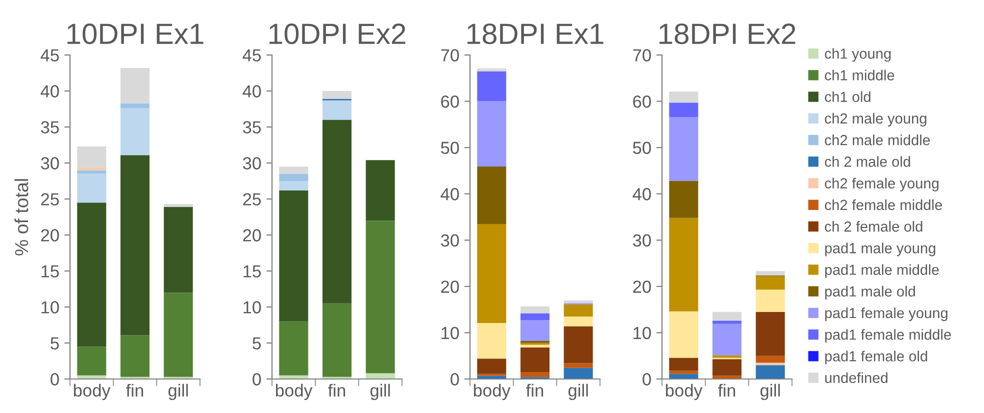  What do you see at coordinates (338, 34) in the screenshot?
I see `chart-title: 10DPI Ex2` at bounding box center [338, 34].